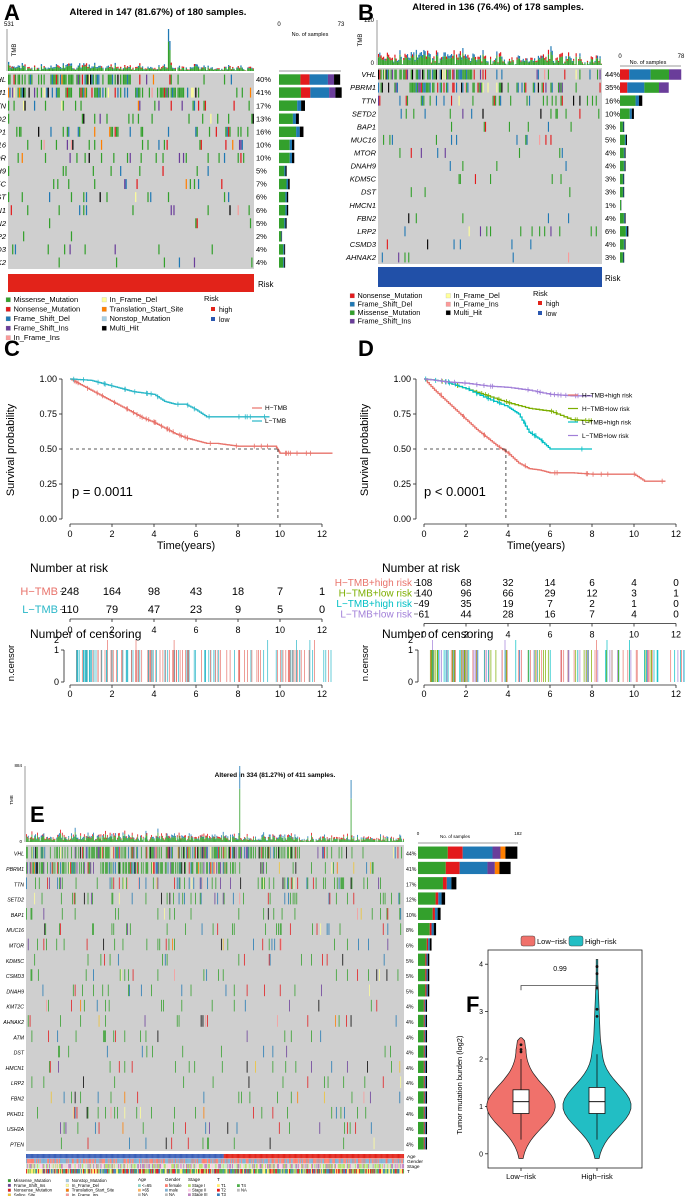  What do you see at coordinates (634, 635) in the screenshot?
I see `risk-axis-label: 10` at bounding box center [634, 635].